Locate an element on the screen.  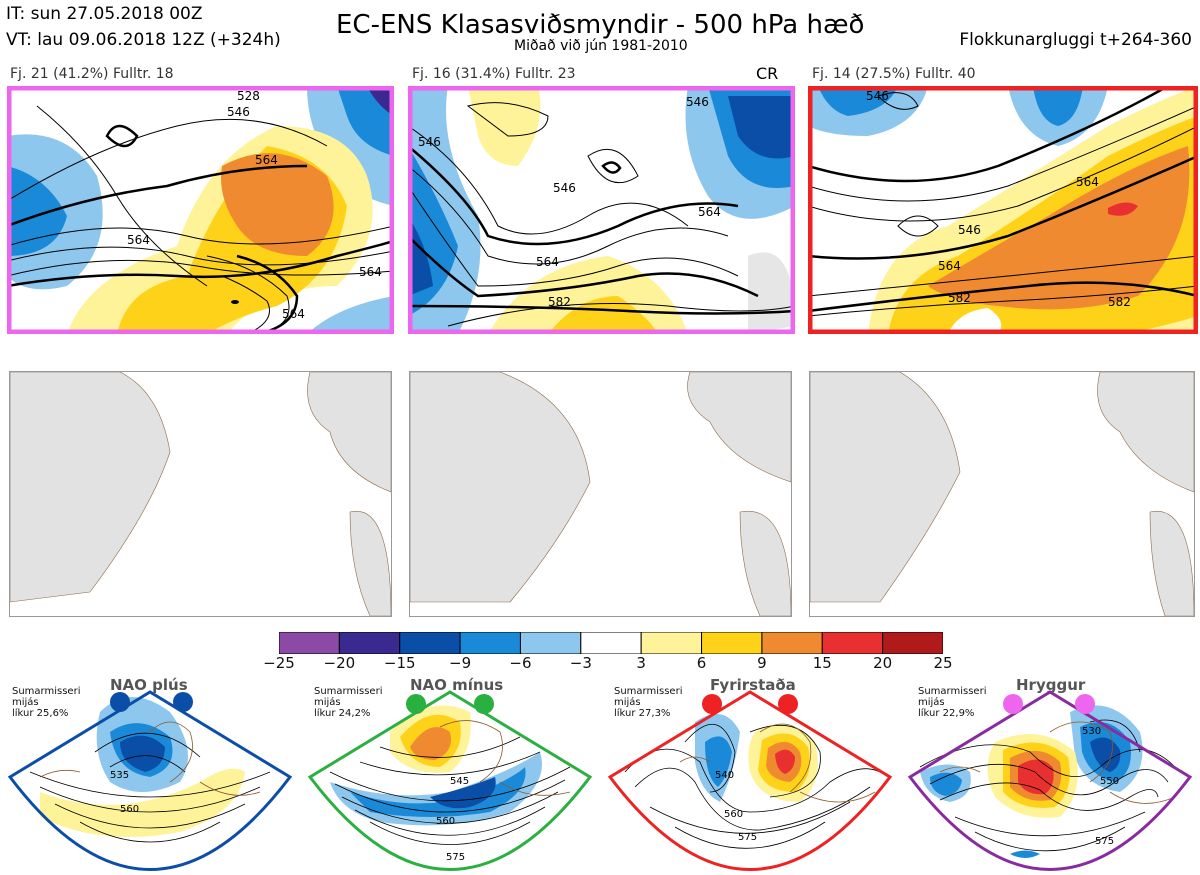
regime-3-contour-label: 560 is located at coordinates (733, 814).